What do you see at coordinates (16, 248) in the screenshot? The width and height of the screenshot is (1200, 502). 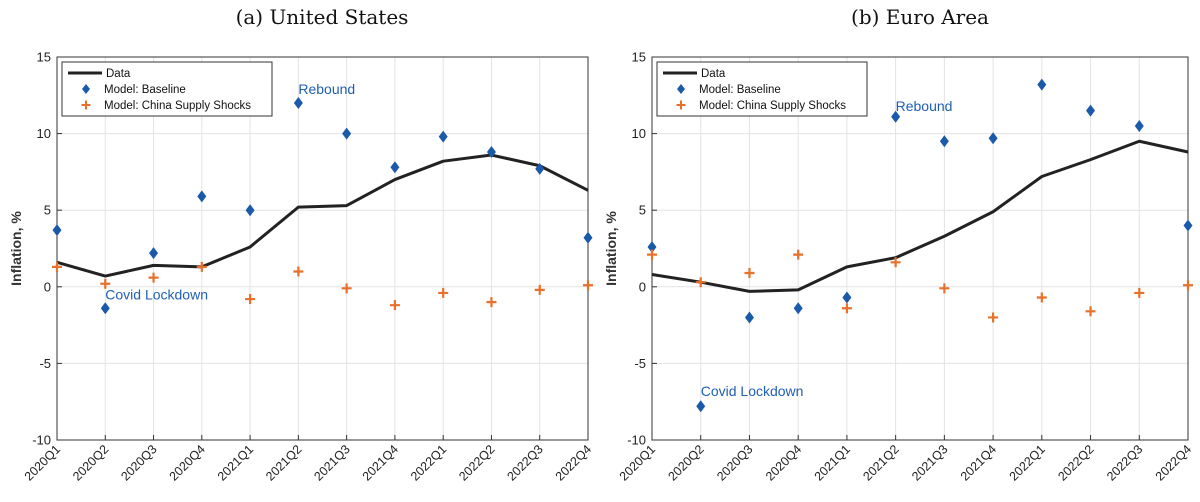 I see `y-axis-label: Inflation, %` at bounding box center [16, 248].